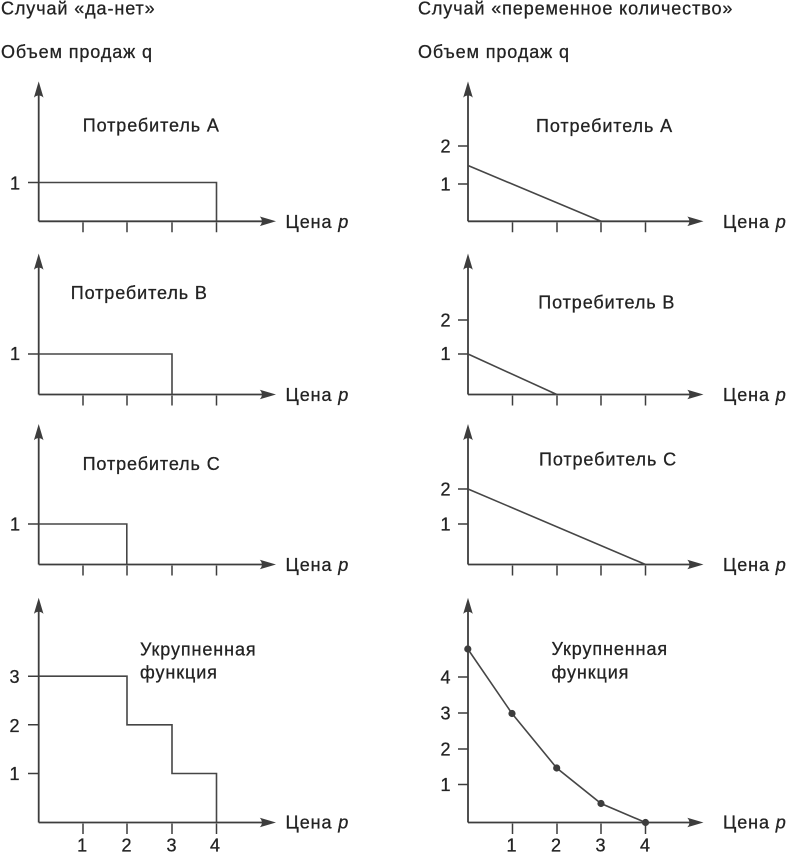 The height and width of the screenshot is (857, 790). Describe the element at coordinates (575, 9) in the screenshot. I see `svg-text: Случай «переменное количество»` at that location.